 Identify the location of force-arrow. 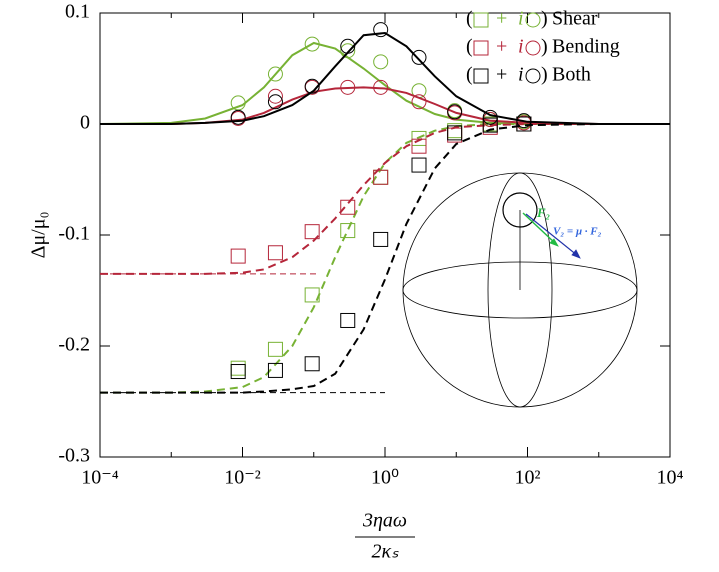
(539, 228).